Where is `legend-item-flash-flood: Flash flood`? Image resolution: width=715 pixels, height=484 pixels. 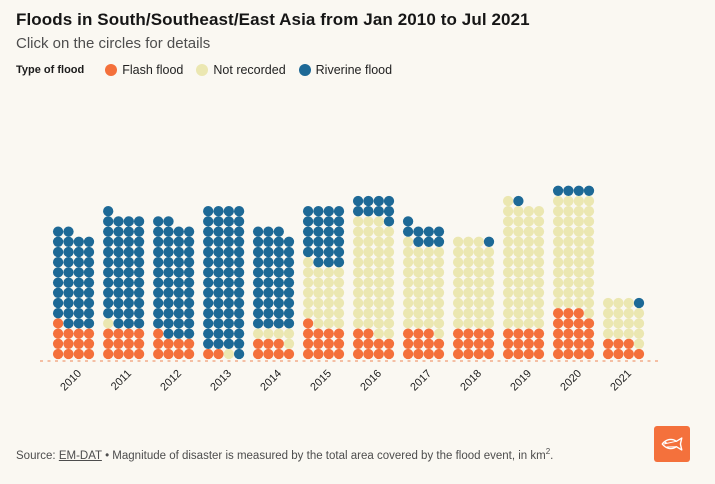
legend-item-flash-flood: Flash flood is located at coordinates (144, 70).